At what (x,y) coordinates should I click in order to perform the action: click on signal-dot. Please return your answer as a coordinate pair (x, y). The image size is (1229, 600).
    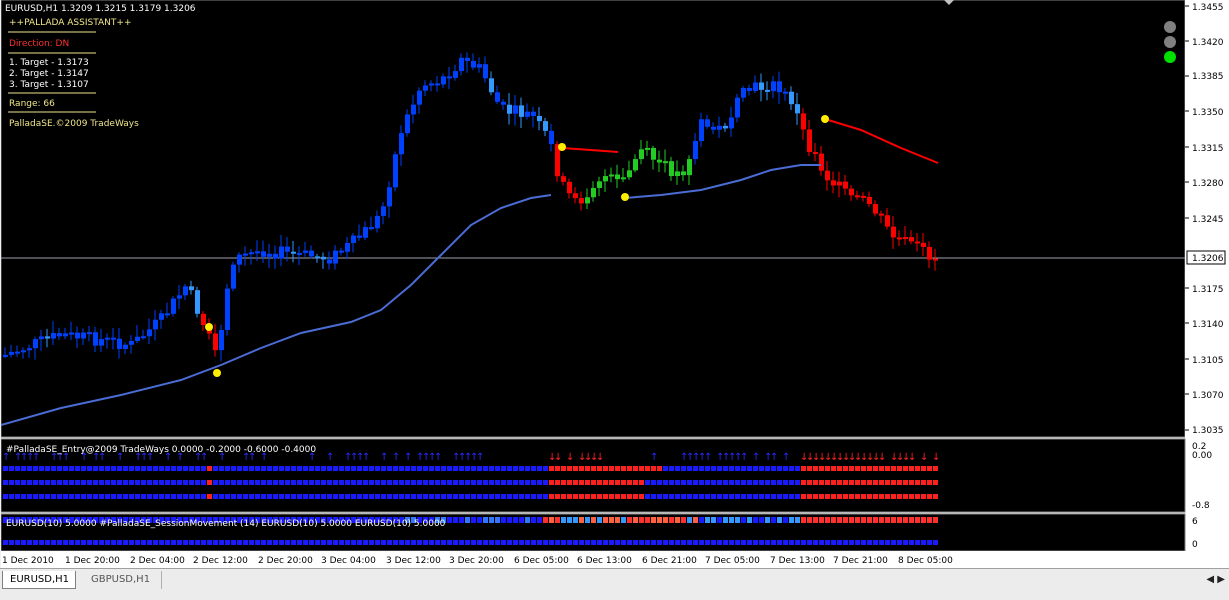
    Looking at the image, I should click on (209, 327).